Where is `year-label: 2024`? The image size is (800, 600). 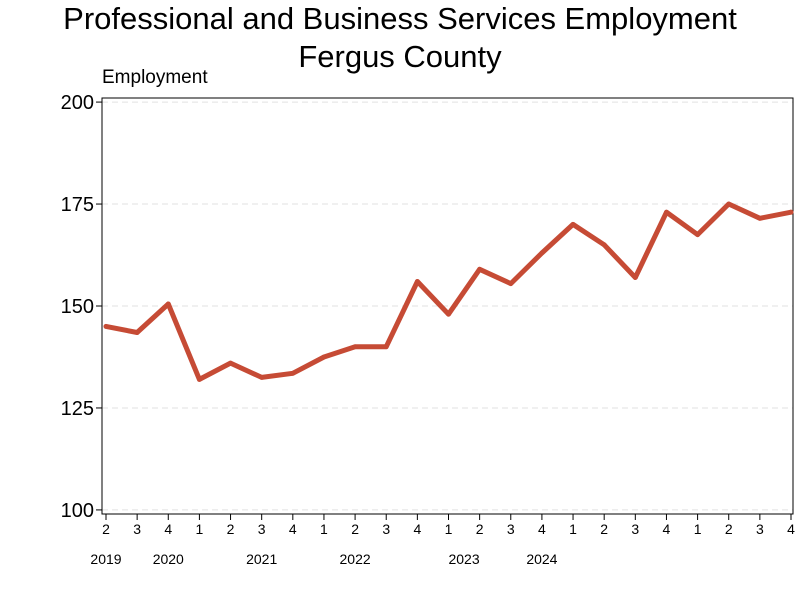 year-label: 2024 is located at coordinates (541, 559).